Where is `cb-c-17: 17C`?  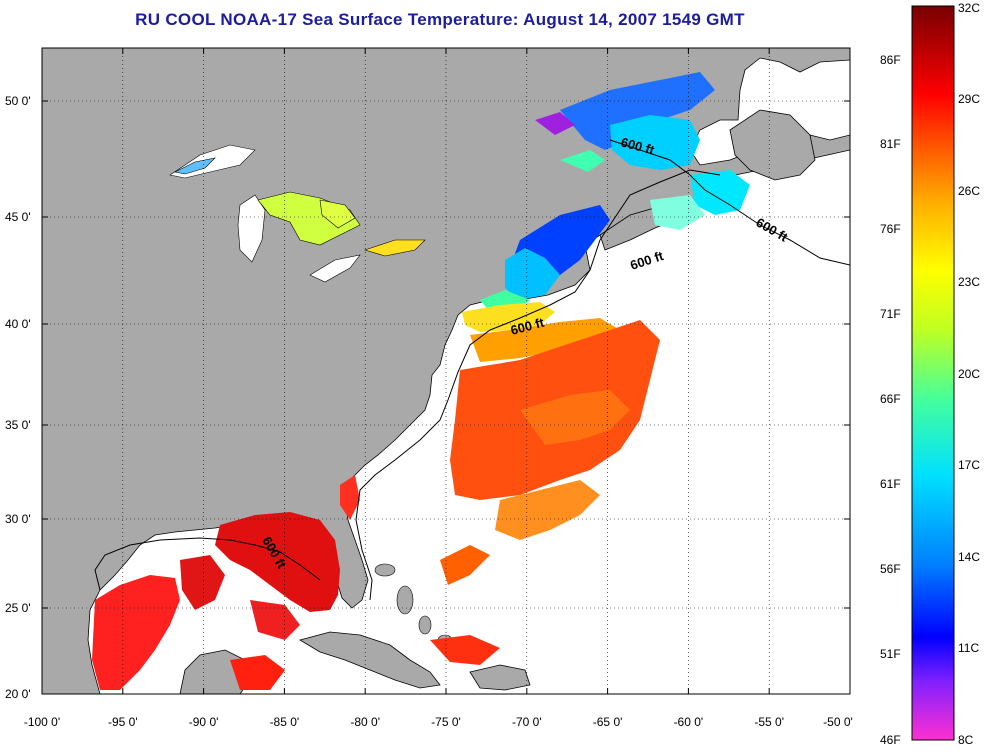 cb-c-17: 17C is located at coordinates (969, 465).